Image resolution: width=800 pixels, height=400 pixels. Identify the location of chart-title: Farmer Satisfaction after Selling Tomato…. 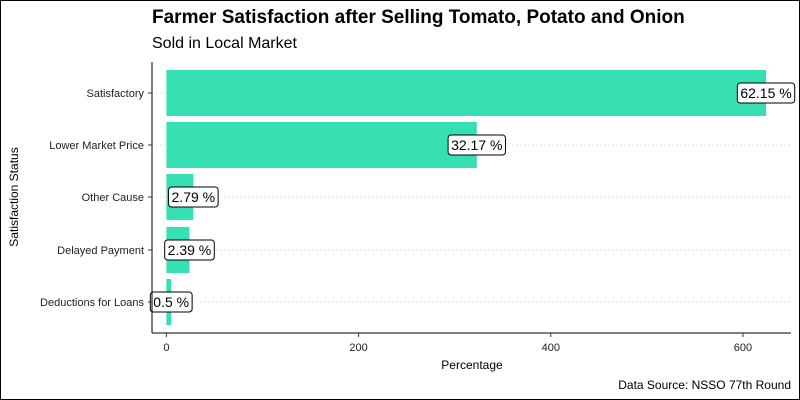
(418, 17).